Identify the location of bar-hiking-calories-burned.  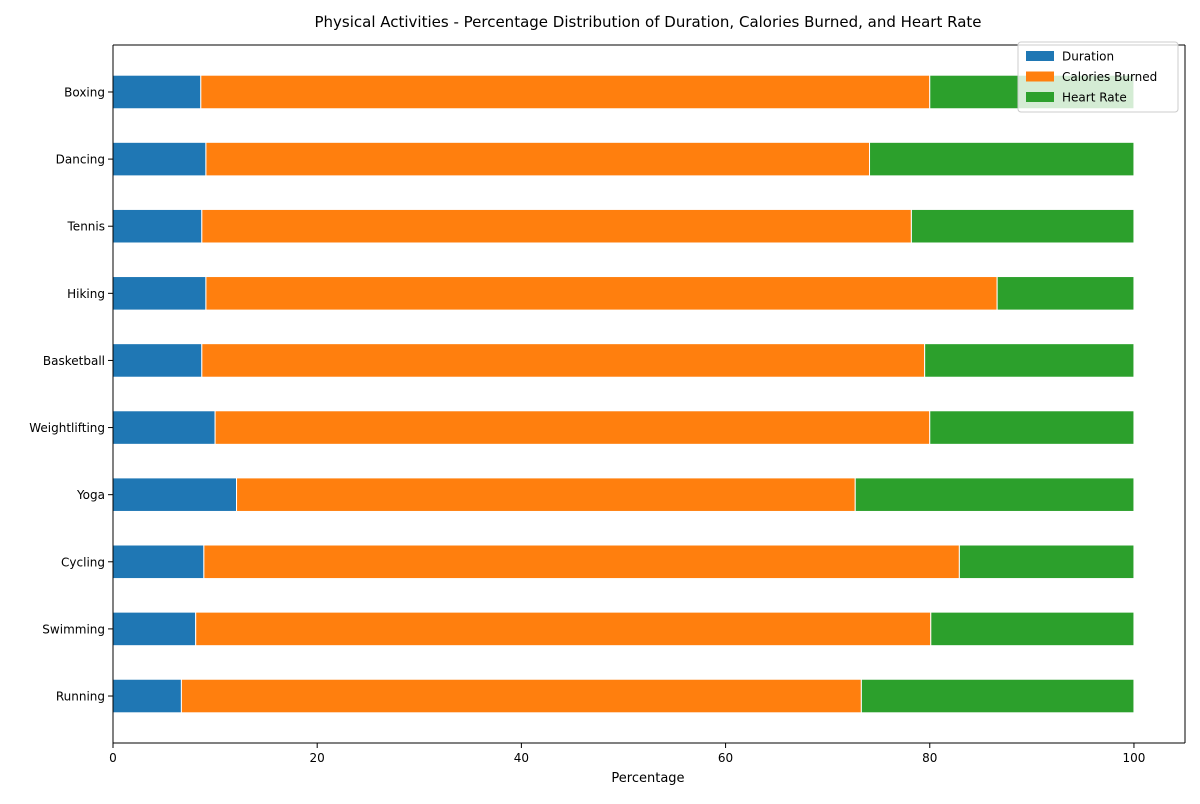
(601, 293).